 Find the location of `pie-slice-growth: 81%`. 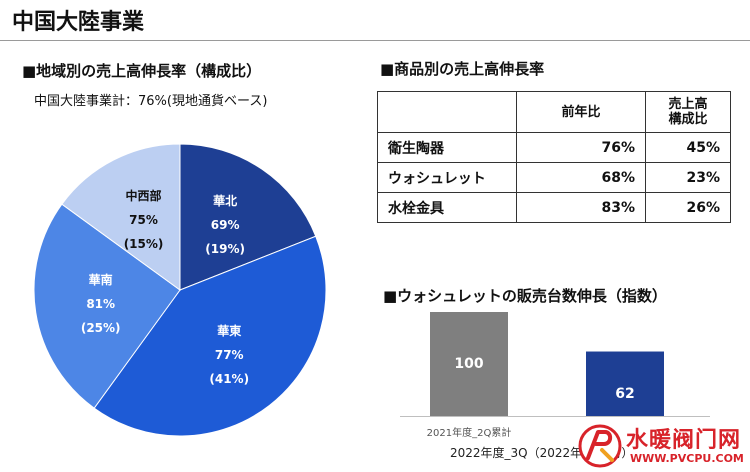

pie-slice-growth: 81% is located at coordinates (100, 304).